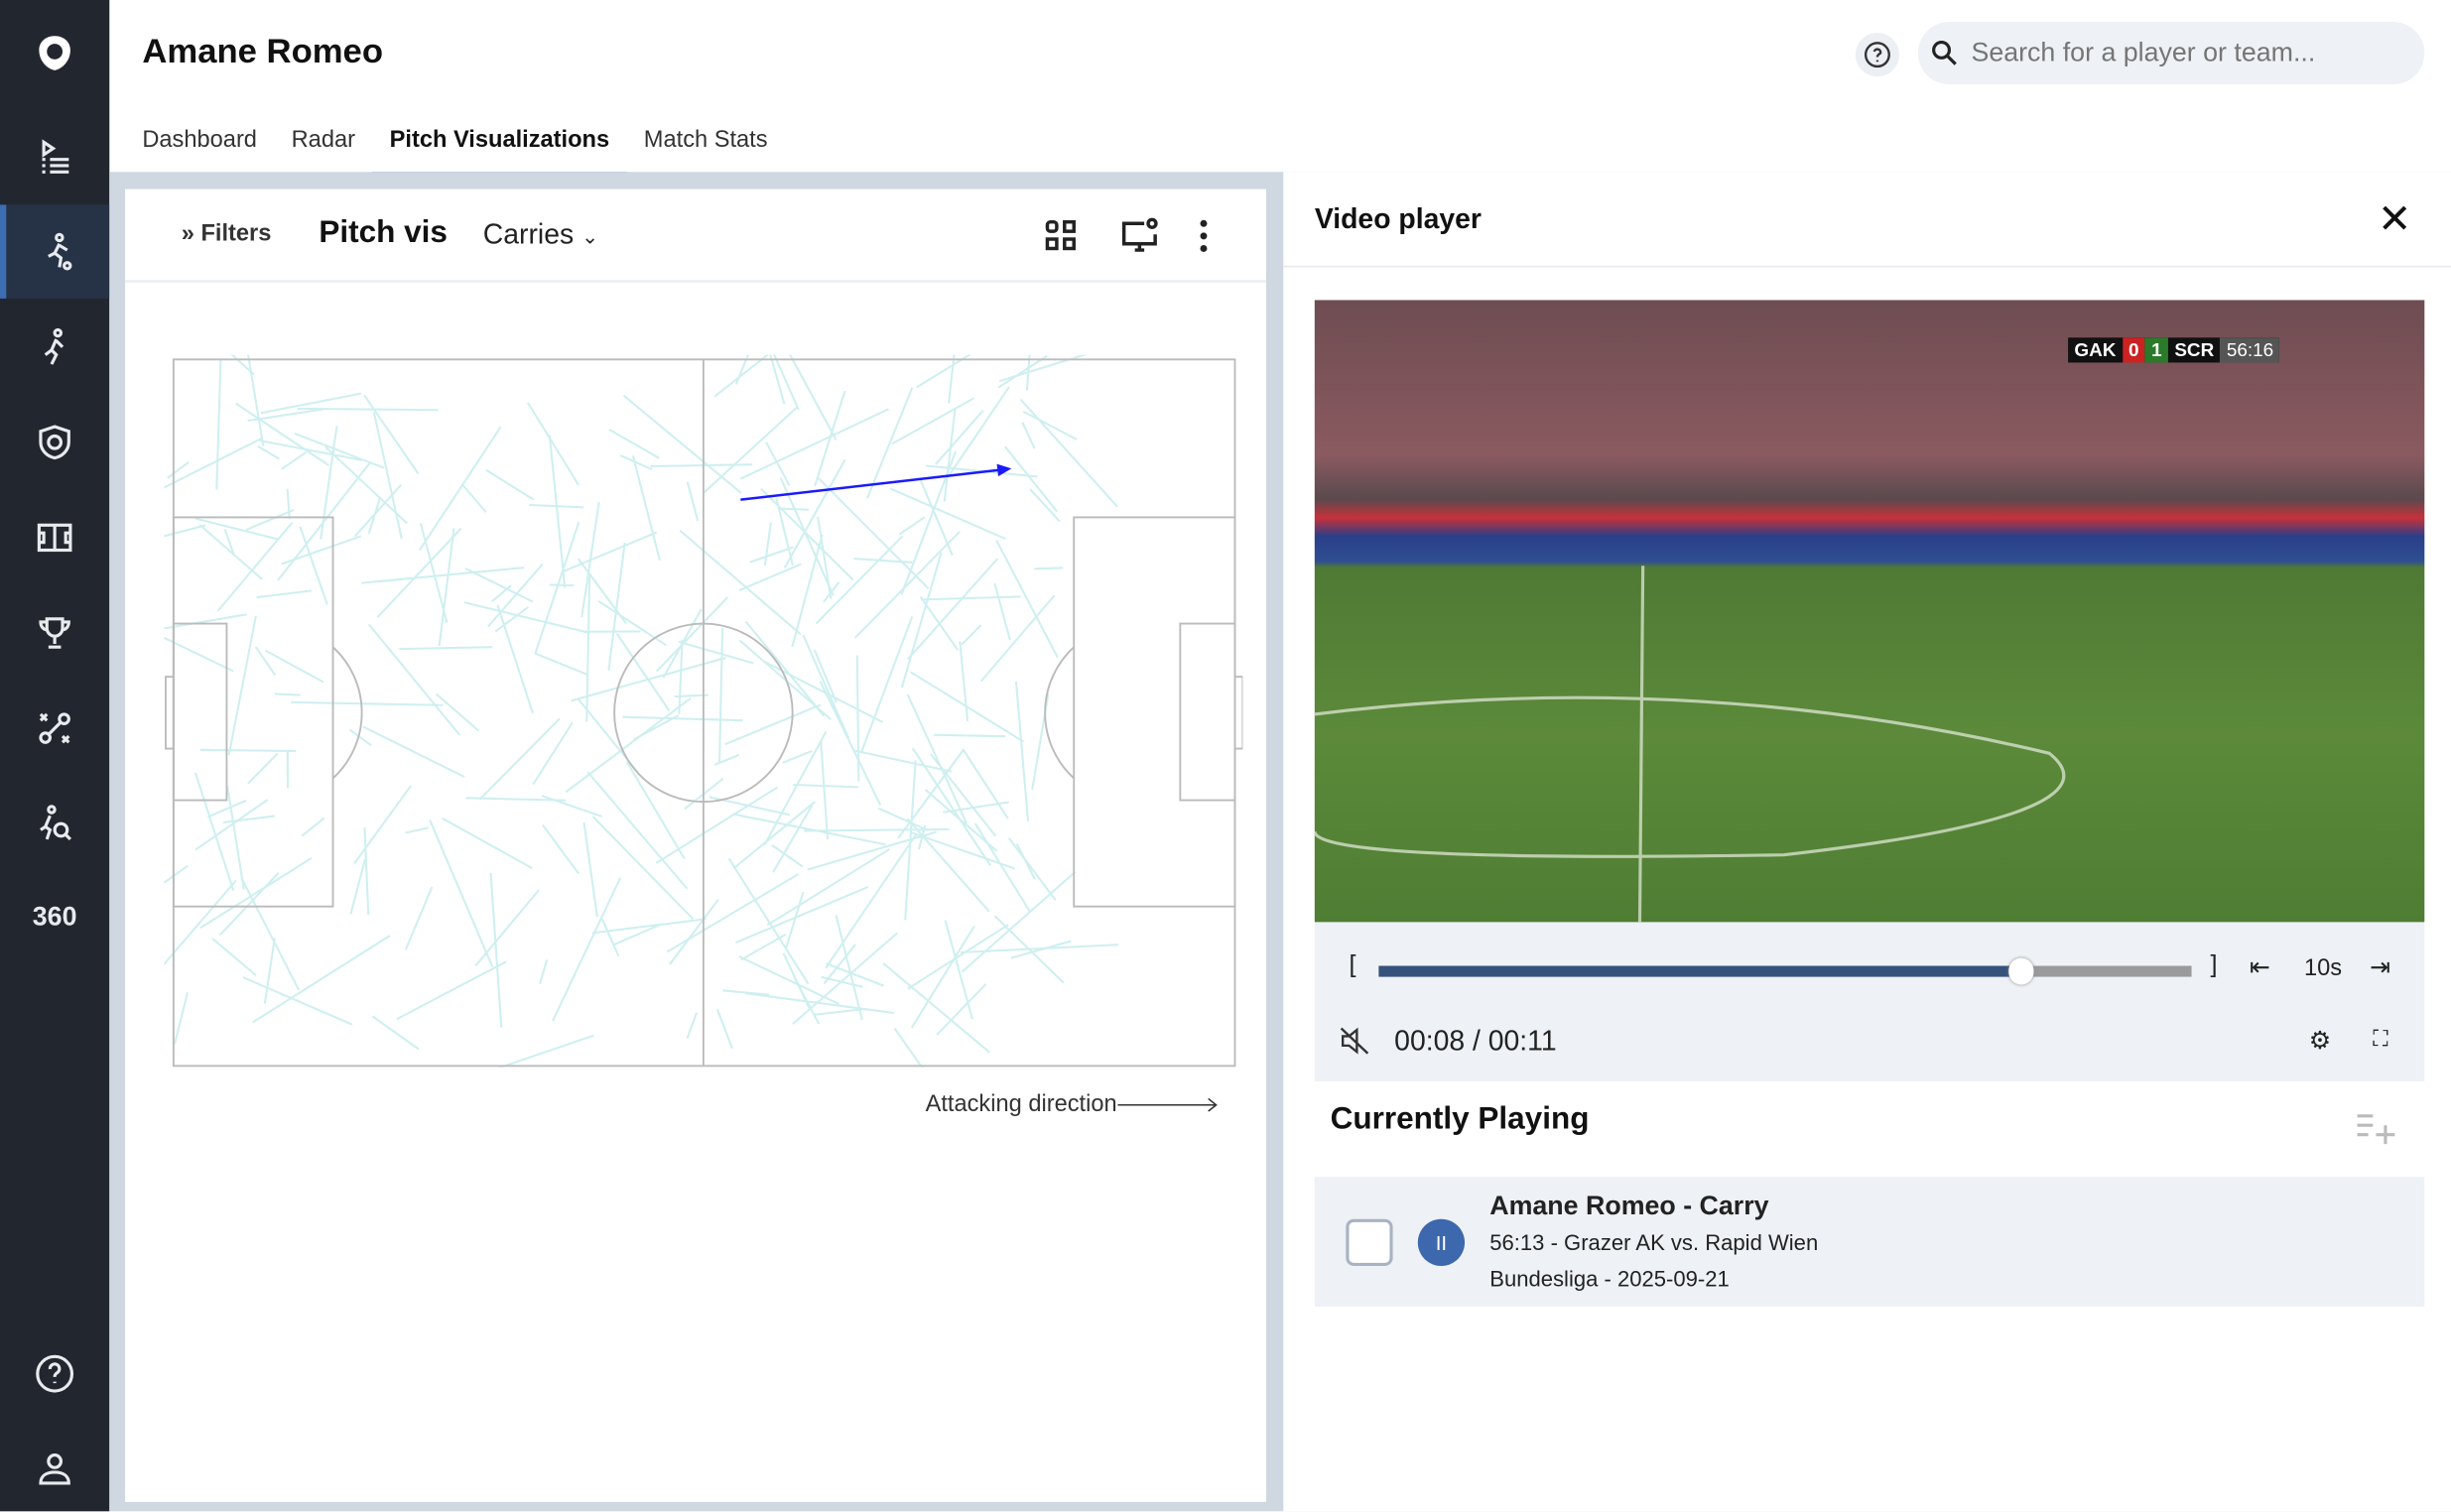  What do you see at coordinates (2376, 1129) in the screenshot?
I see `playlist-add-icon` at bounding box center [2376, 1129].